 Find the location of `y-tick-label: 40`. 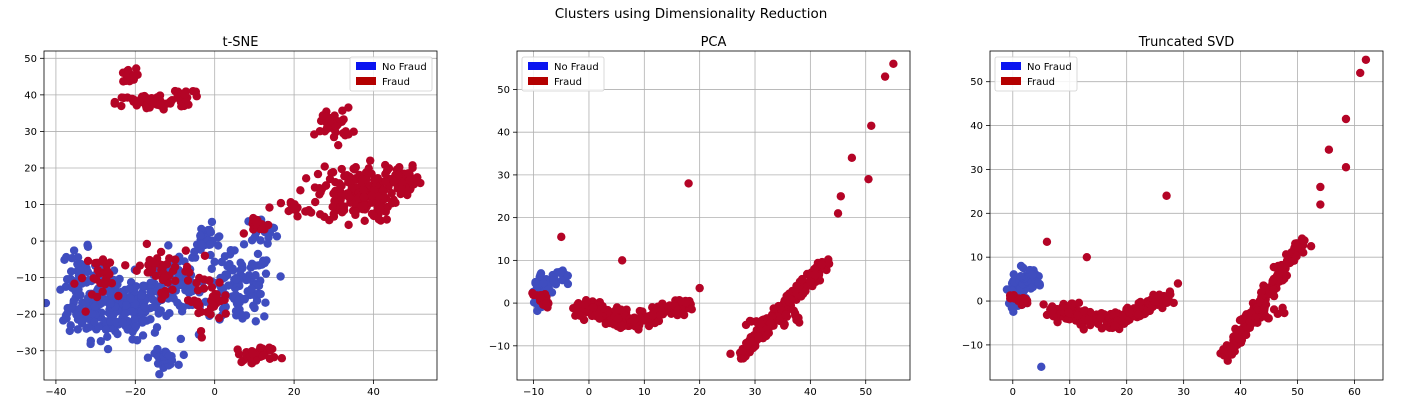

y-tick-label: 40 is located at coordinates (30, 95).